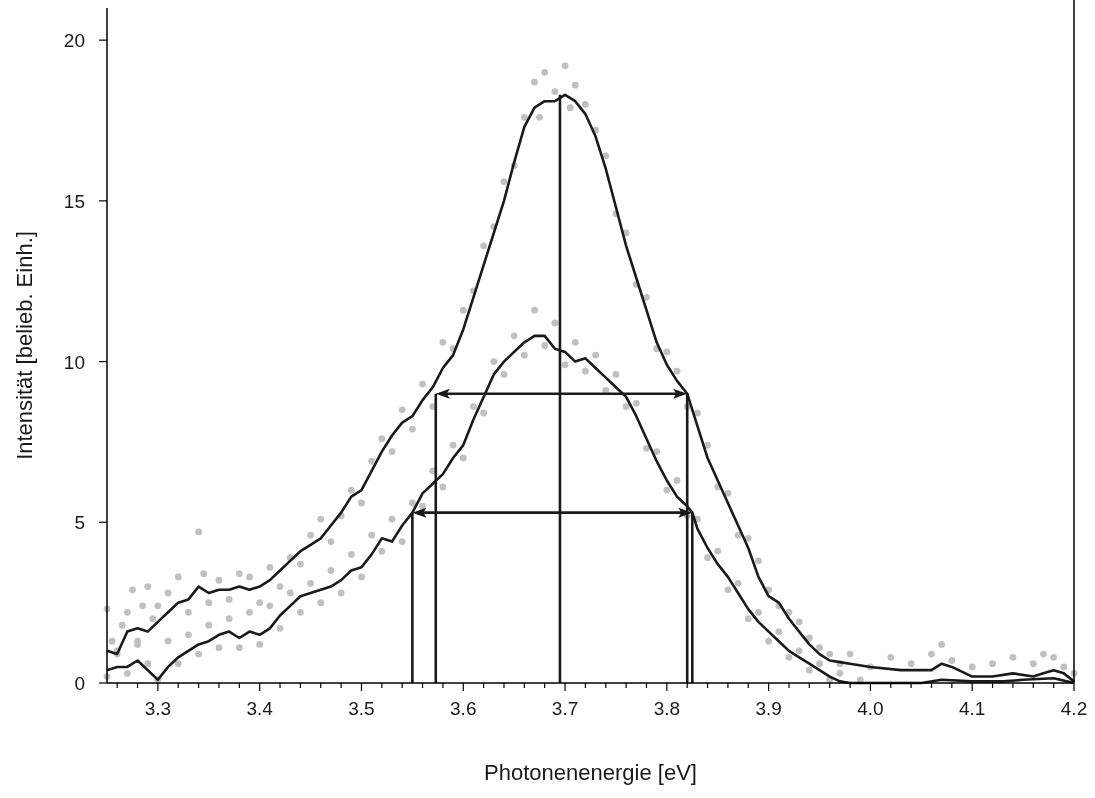 This screenshot has width=1095, height=798. What do you see at coordinates (361, 708) in the screenshot?
I see `x-tick-label: 3.5` at bounding box center [361, 708].